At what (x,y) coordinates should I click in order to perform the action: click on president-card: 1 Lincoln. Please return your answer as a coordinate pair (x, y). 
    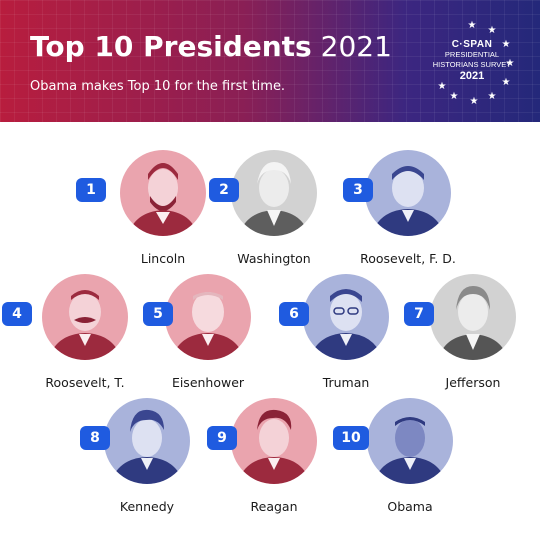
    Looking at the image, I should click on (147, 215).